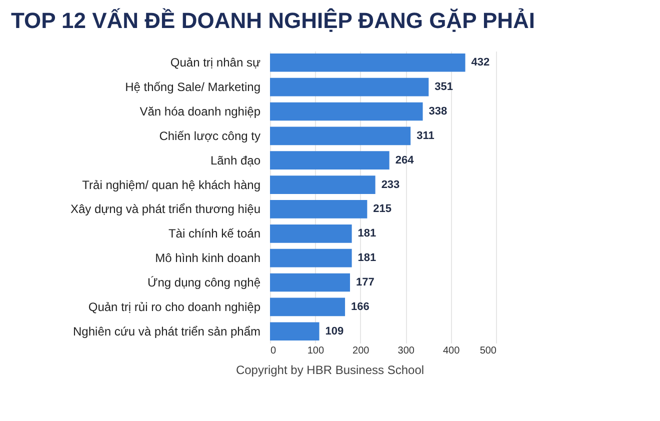 The width and height of the screenshot is (660, 421). What do you see at coordinates (330, 370) in the screenshot?
I see `text: Copyright by HBR Business School` at bounding box center [330, 370].